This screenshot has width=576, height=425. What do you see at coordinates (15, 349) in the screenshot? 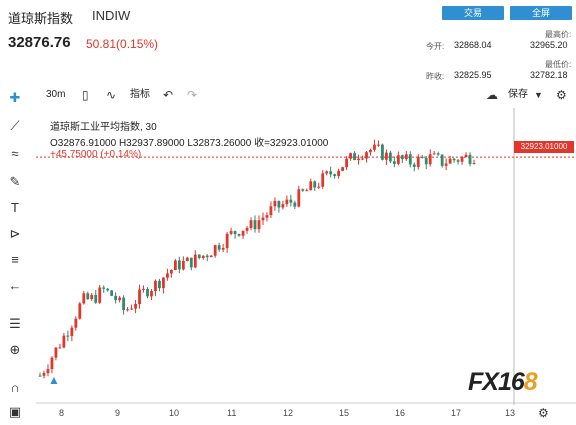
I see `zoom-in-icon: ⊕` at bounding box center [15, 349].